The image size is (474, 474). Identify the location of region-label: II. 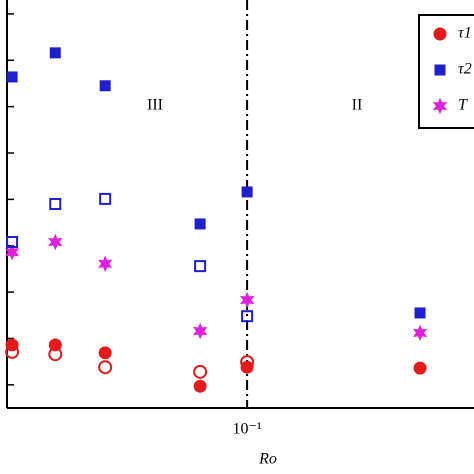
(357, 105).